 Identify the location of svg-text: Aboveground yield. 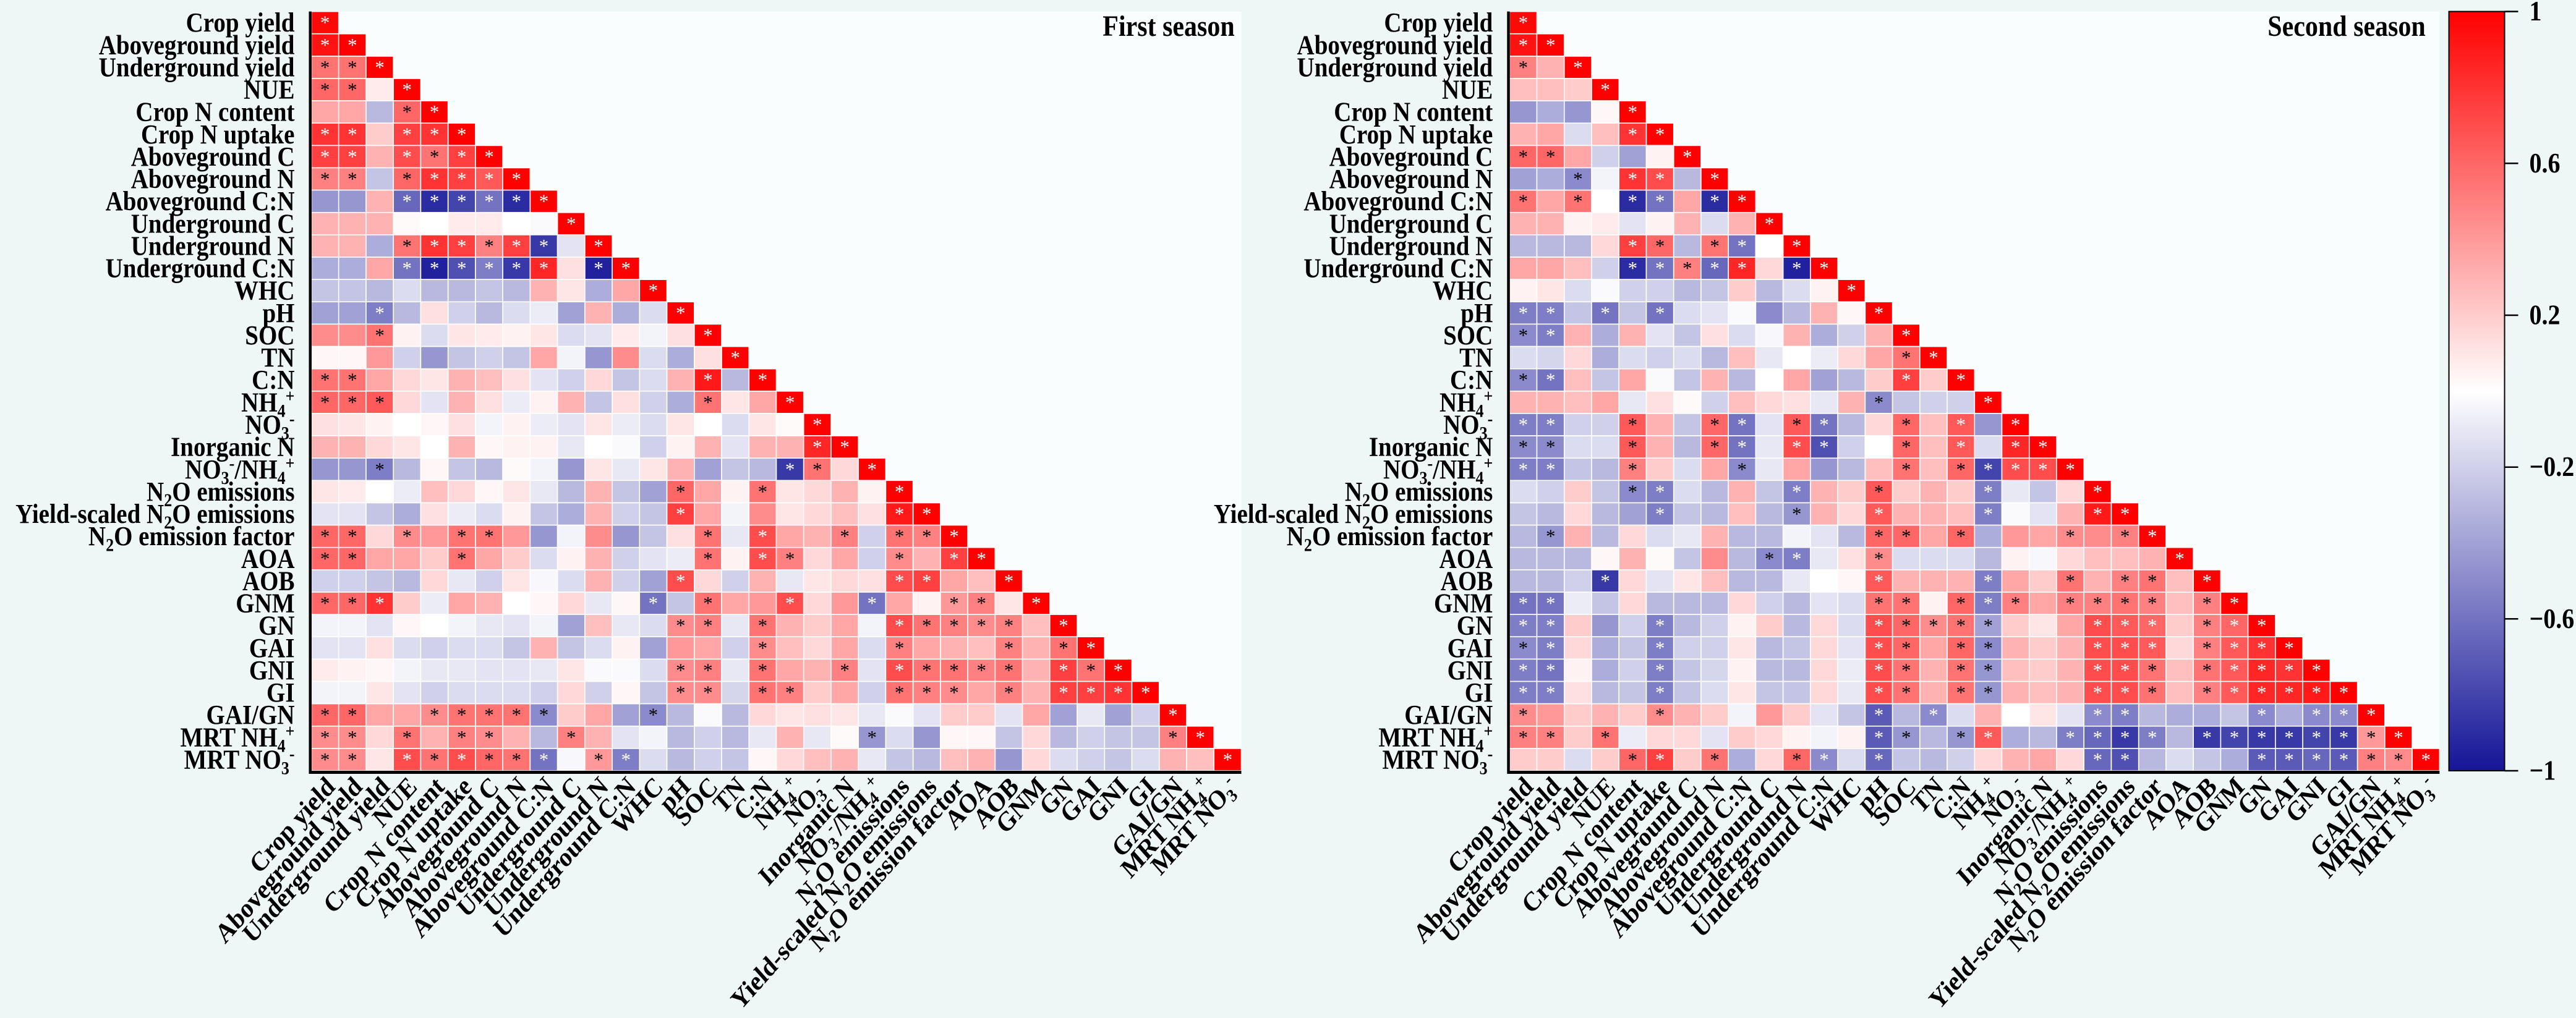
(197, 45).